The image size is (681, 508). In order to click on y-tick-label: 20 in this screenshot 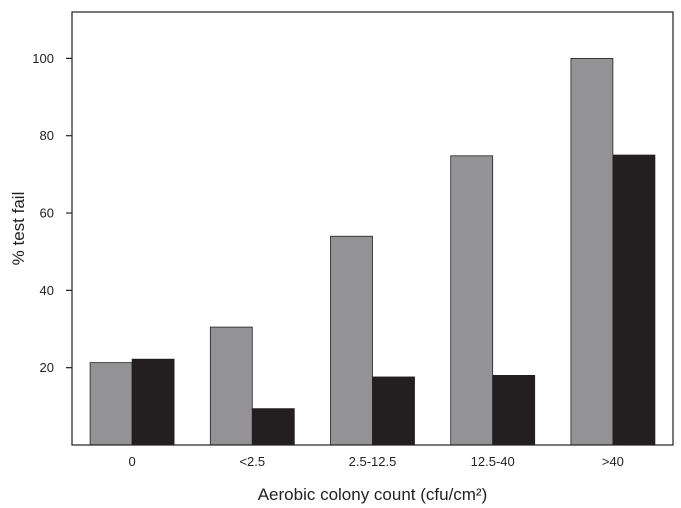, I will do `click(47, 367)`.